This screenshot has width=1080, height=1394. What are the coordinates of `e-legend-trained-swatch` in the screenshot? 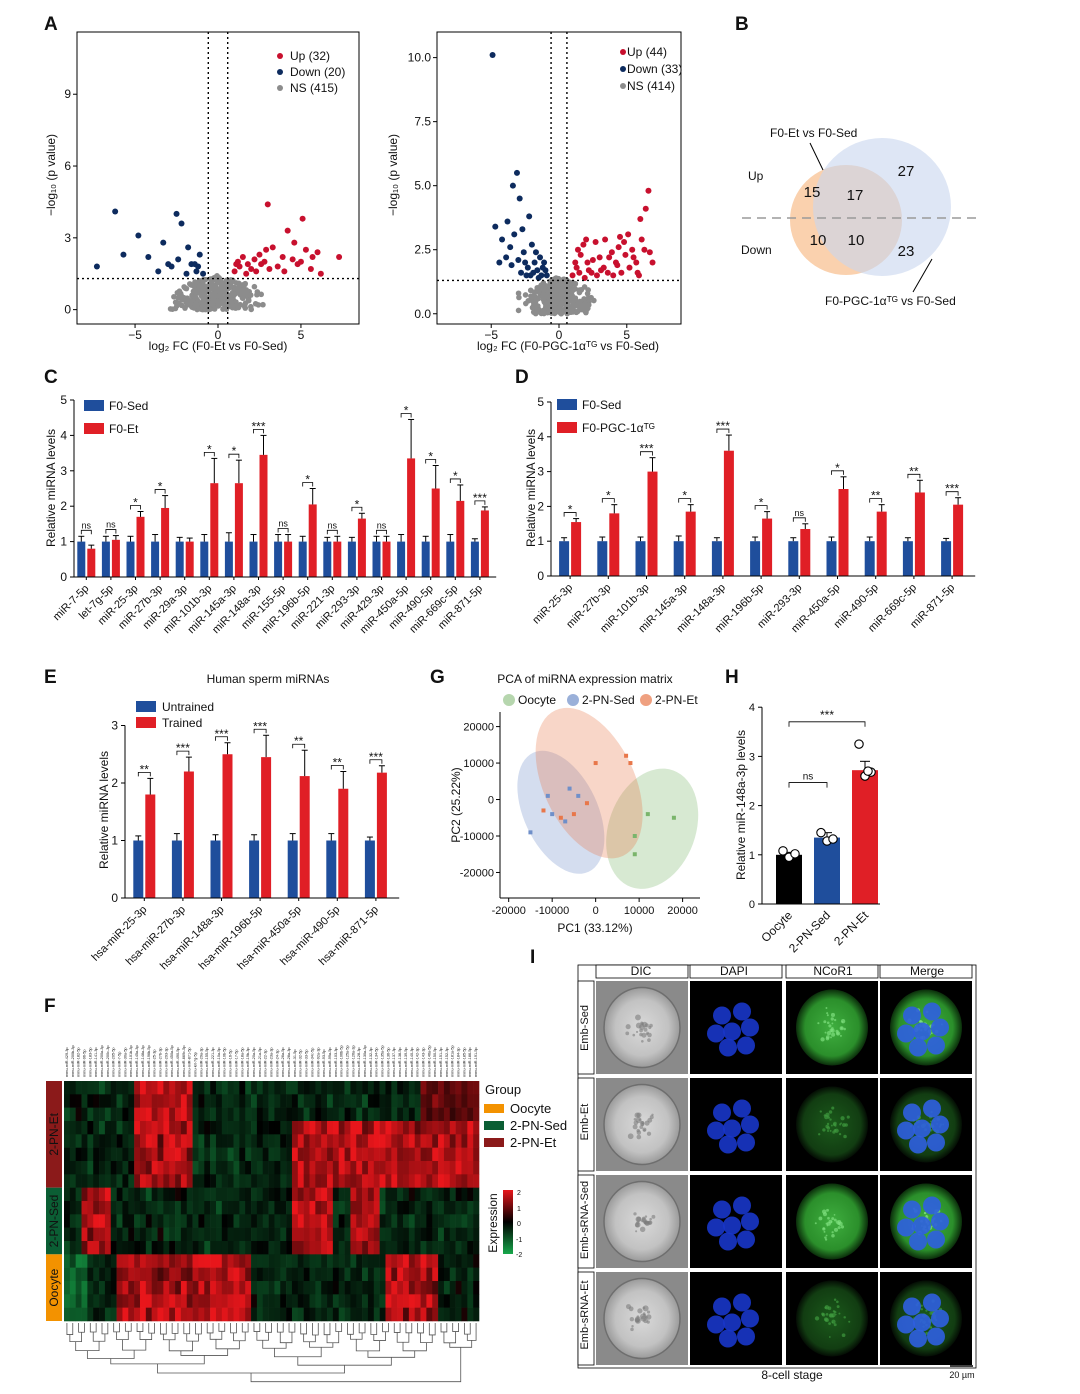 It's located at (146, 722).